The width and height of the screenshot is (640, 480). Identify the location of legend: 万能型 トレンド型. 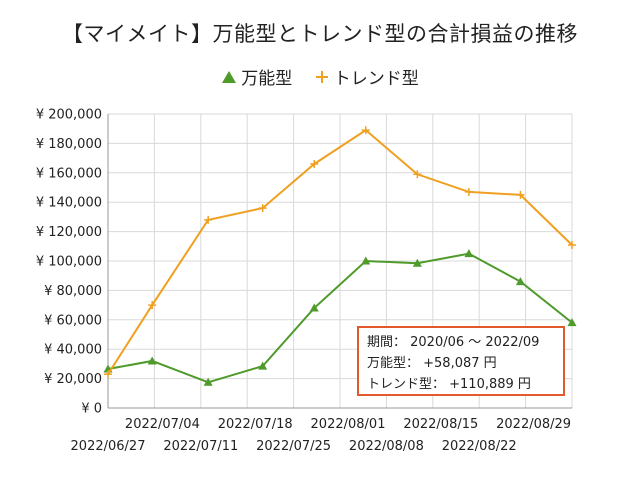
(320, 76).